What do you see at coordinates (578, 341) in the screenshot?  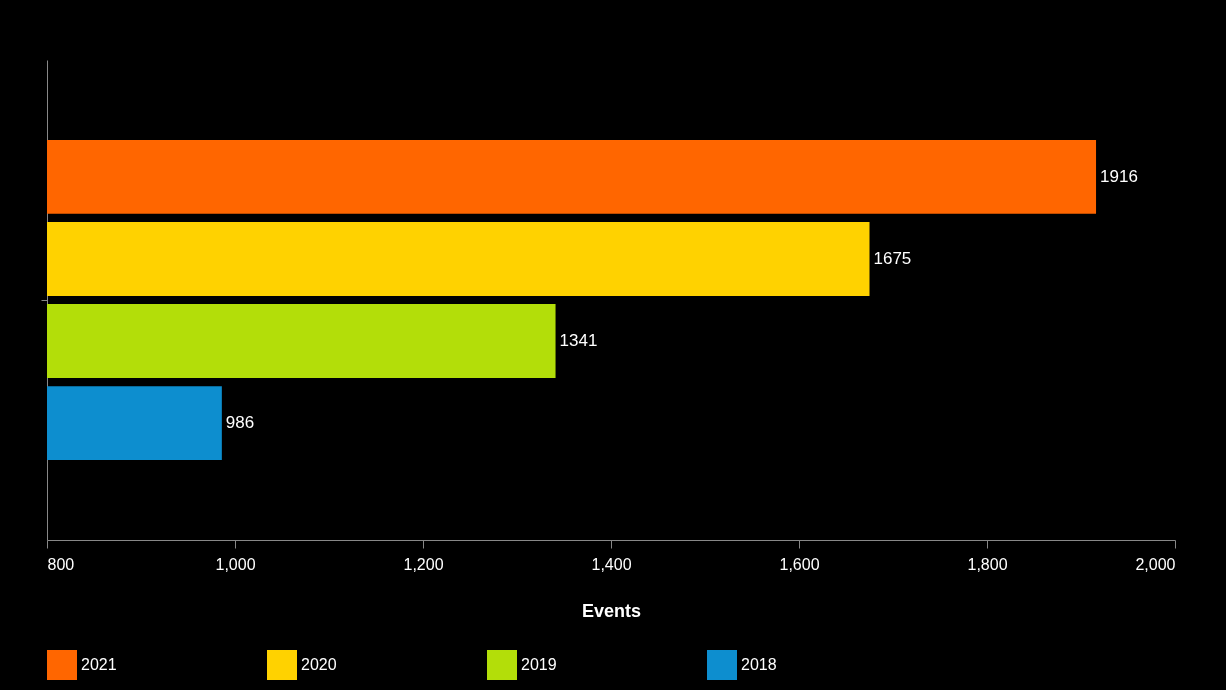 I see `data-label: 1341` at bounding box center [578, 341].